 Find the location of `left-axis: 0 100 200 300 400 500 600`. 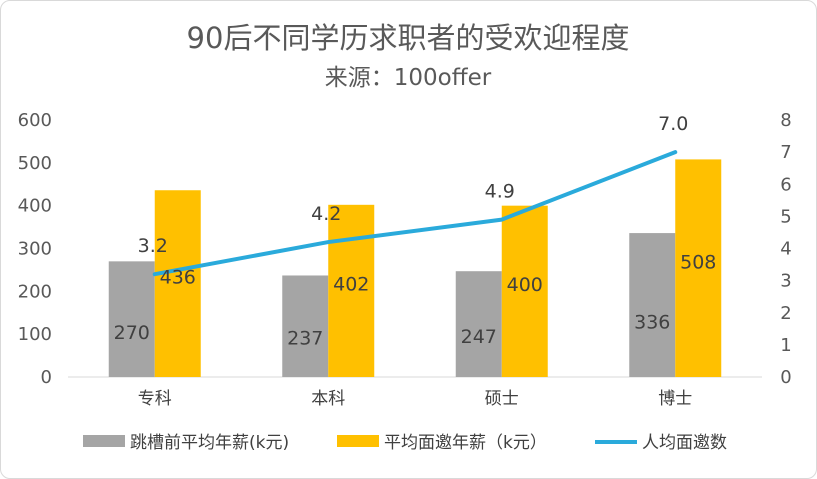

left-axis: 0 100 200 300 400 500 600 is located at coordinates (35, 249).